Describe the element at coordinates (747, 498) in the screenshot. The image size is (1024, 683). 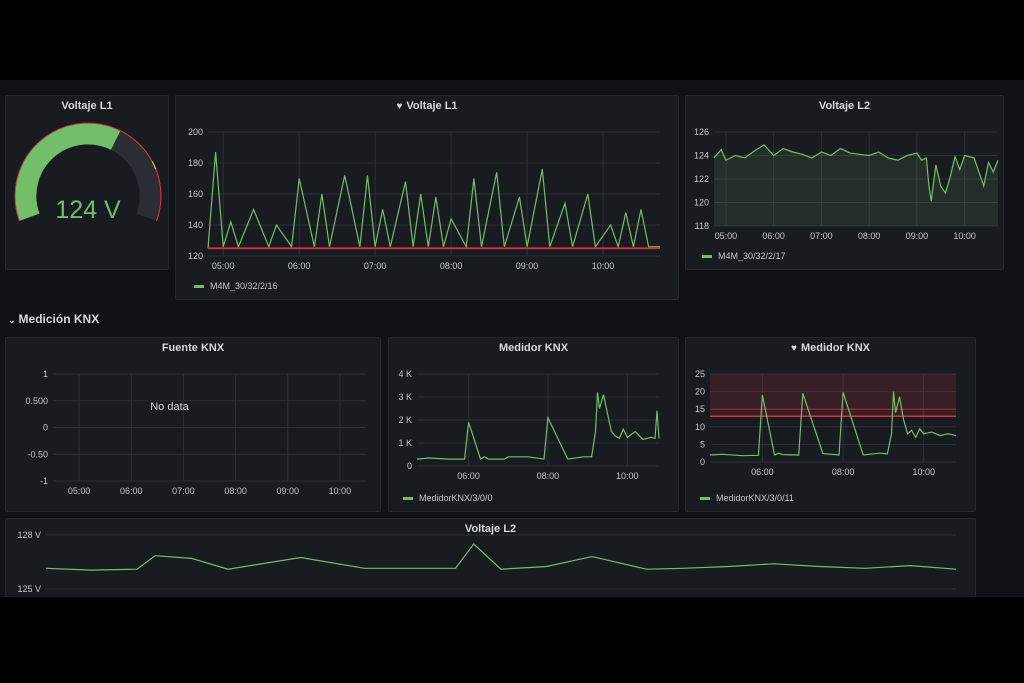
I see `legend-item: MedidorKNX/3/0/11` at that location.